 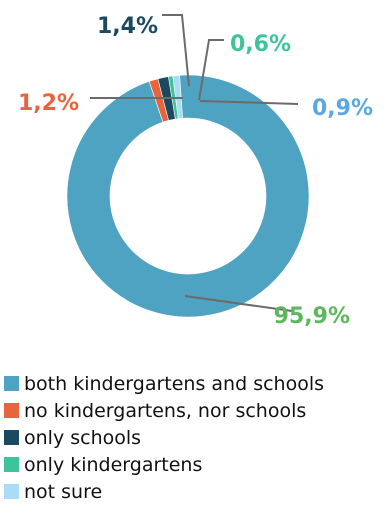 I want to click on value-label-both-kindergartens-and-schools: 95,9%, so click(x=312, y=316).